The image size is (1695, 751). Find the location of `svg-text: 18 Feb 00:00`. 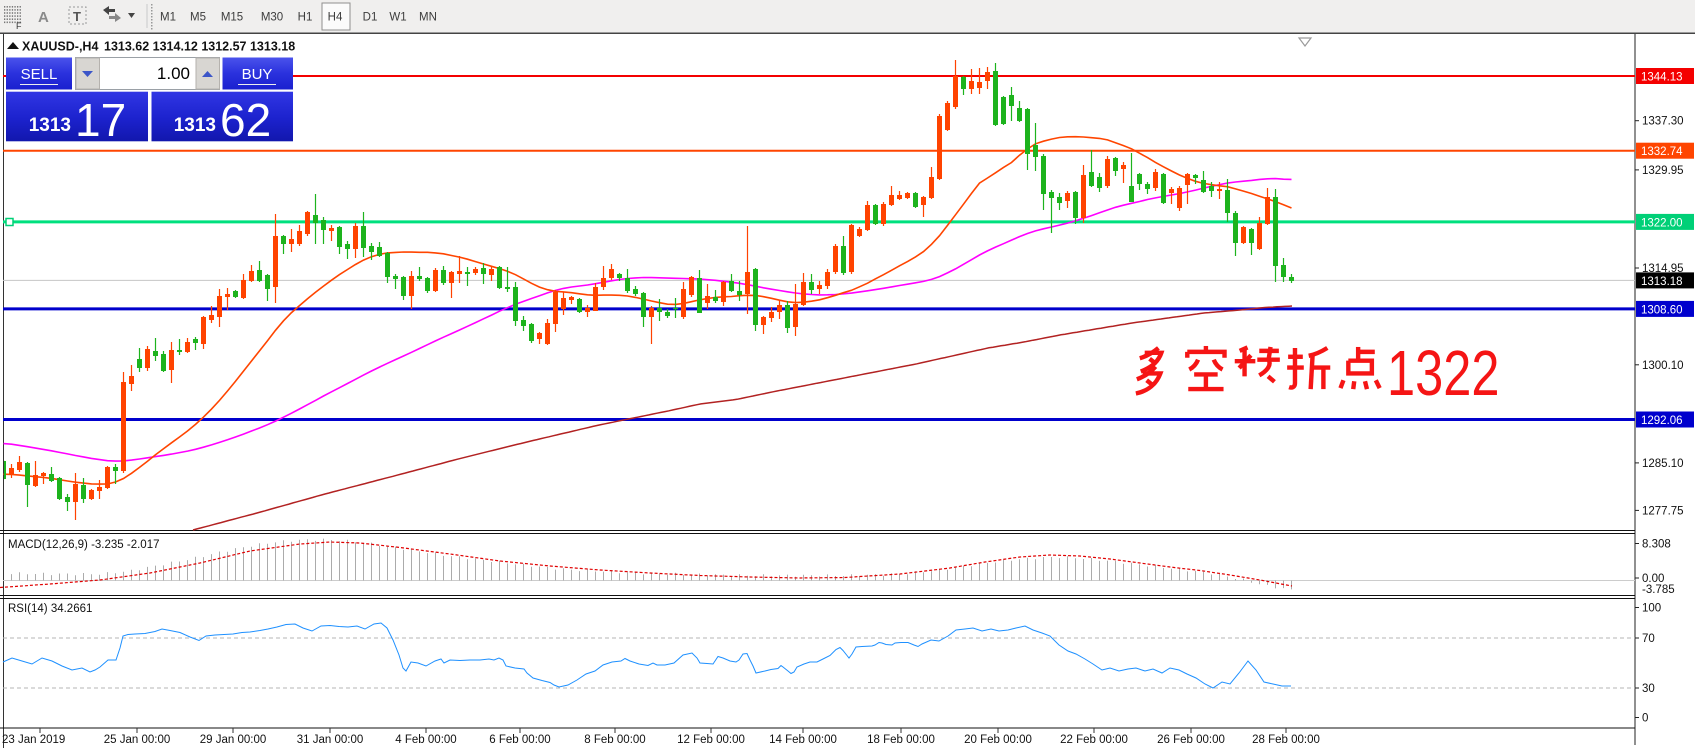

svg-text: 18 Feb 00:00 is located at coordinates (901, 740).